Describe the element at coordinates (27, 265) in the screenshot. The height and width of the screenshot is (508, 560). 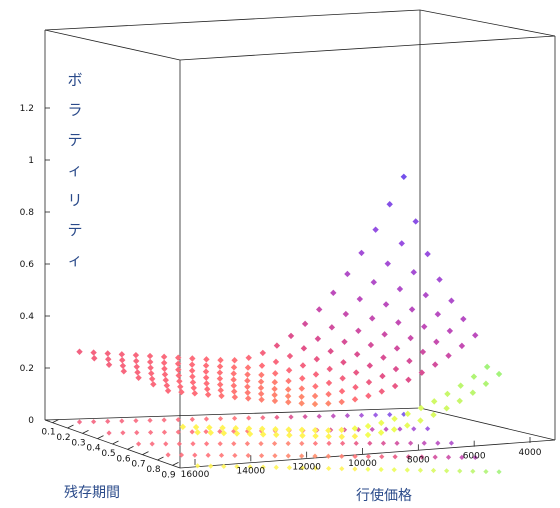
I see `z-tick-label: 0.6` at that location.